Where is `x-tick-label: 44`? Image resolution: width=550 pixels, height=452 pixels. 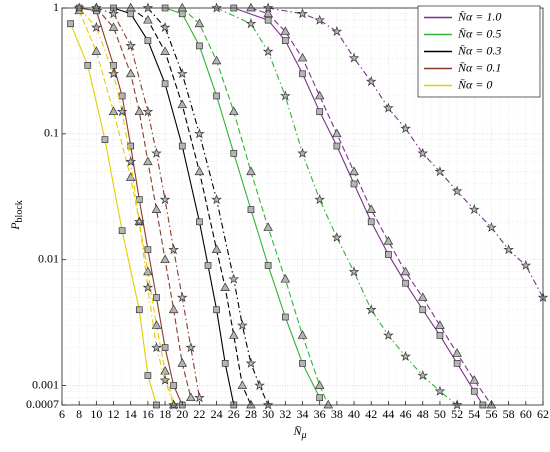
x-tick-label: 44 is located at coordinates (388, 414).